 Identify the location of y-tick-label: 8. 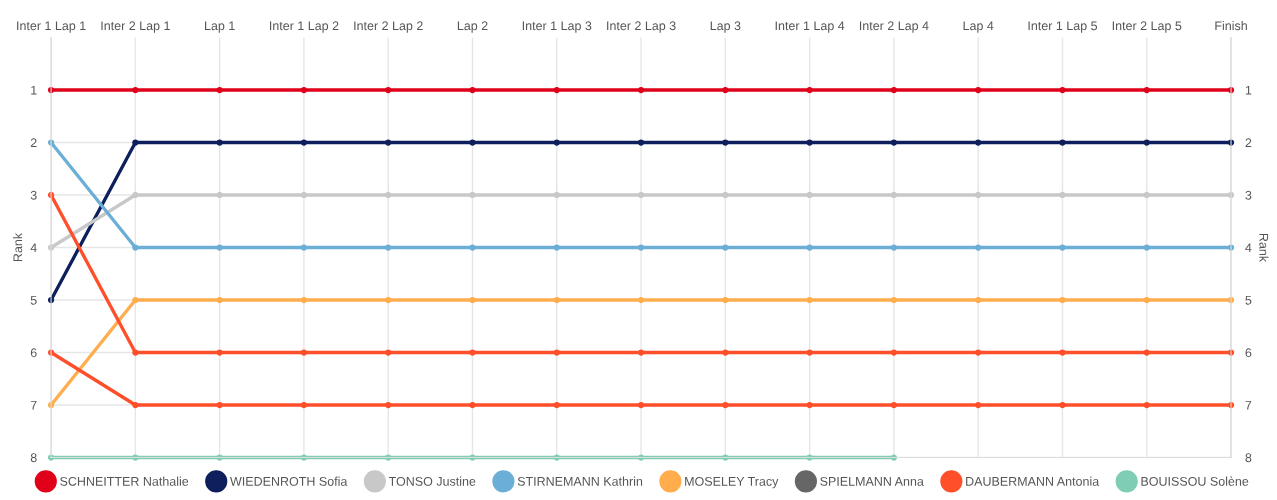
(33, 458).